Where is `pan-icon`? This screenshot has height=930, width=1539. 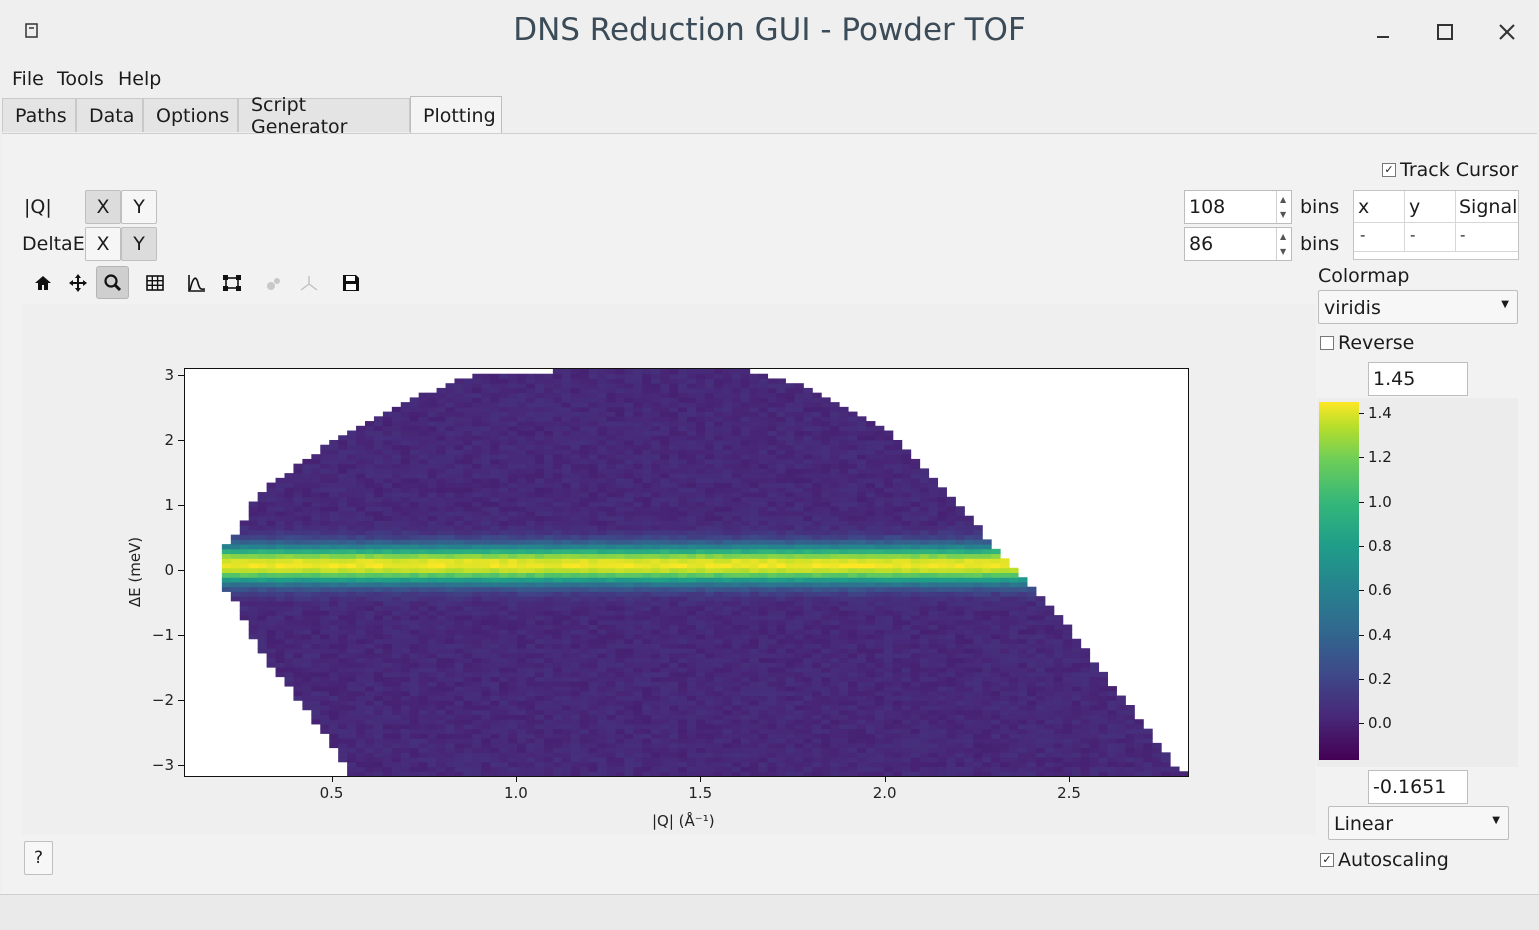 pan-icon is located at coordinates (78, 283).